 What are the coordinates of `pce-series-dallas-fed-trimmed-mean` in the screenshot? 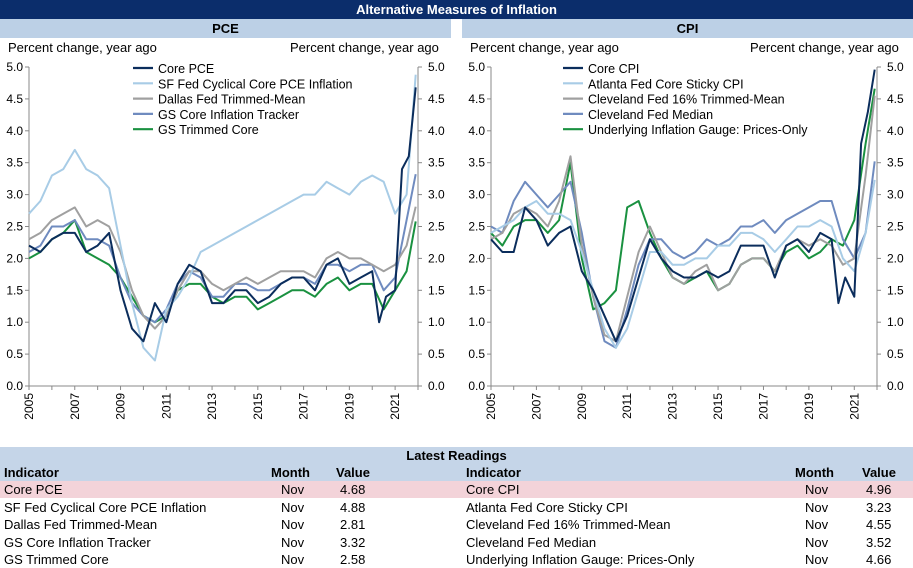 It's located at (222, 268).